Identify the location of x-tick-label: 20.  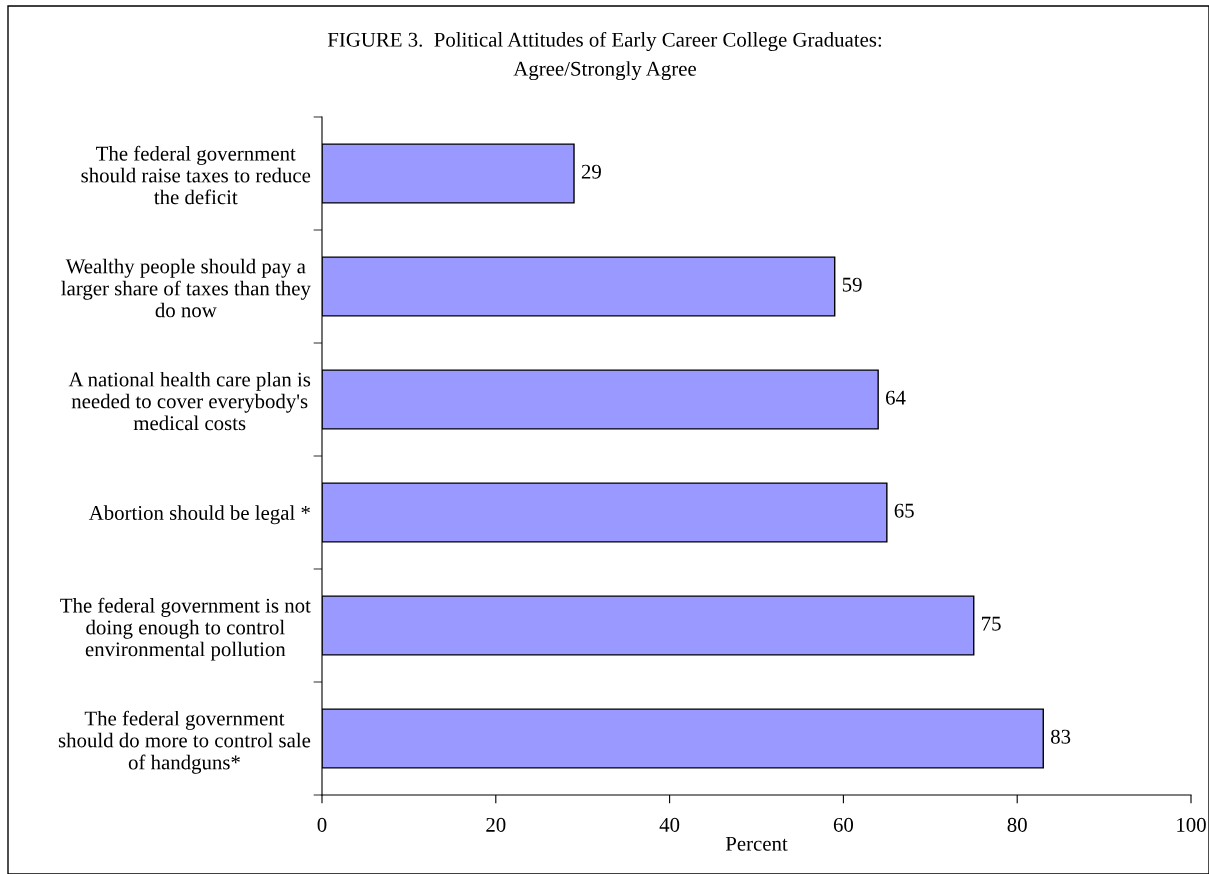
(496, 824).